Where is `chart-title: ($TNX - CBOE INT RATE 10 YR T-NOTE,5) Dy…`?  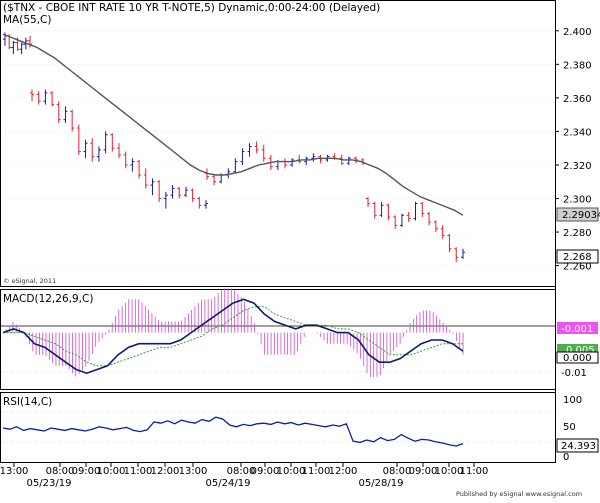
chart-title: ($TNX - CBOE INT RATE 10 YR T-NOTE,5) Dy… is located at coordinates (191, 8).